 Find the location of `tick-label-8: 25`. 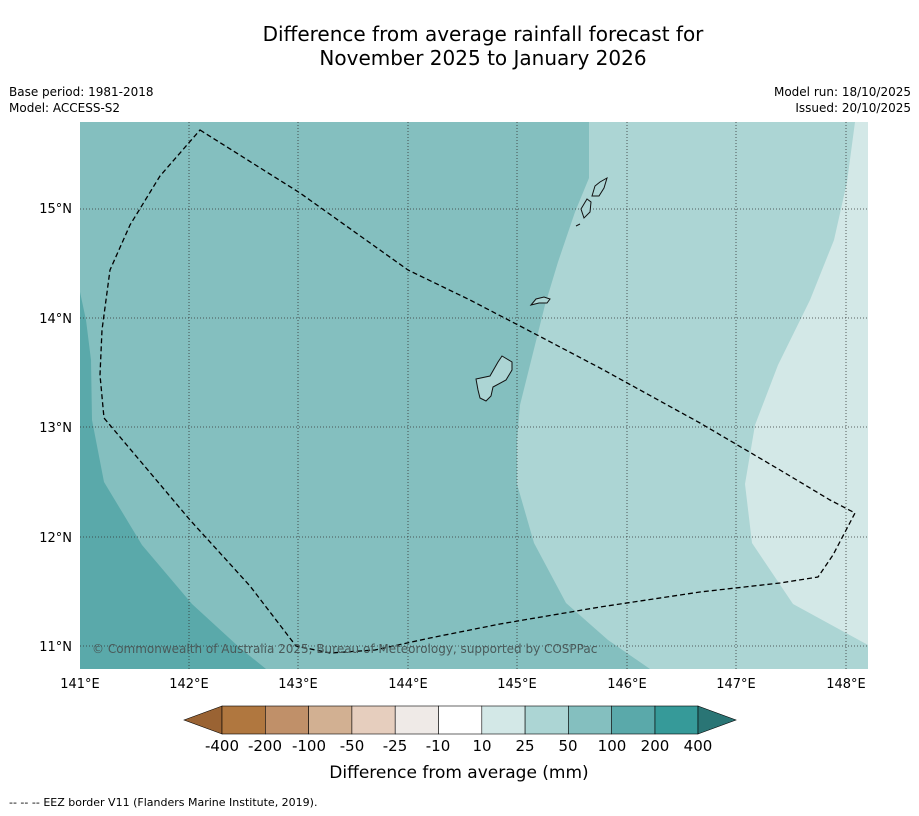

tick-label-8: 25 is located at coordinates (524, 746).